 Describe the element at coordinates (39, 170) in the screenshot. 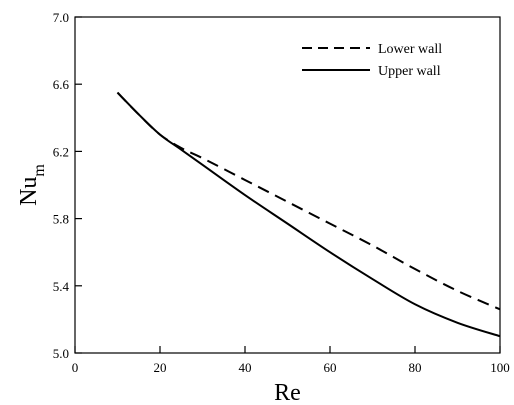

I see `y-axis-title-subscript: m` at that location.